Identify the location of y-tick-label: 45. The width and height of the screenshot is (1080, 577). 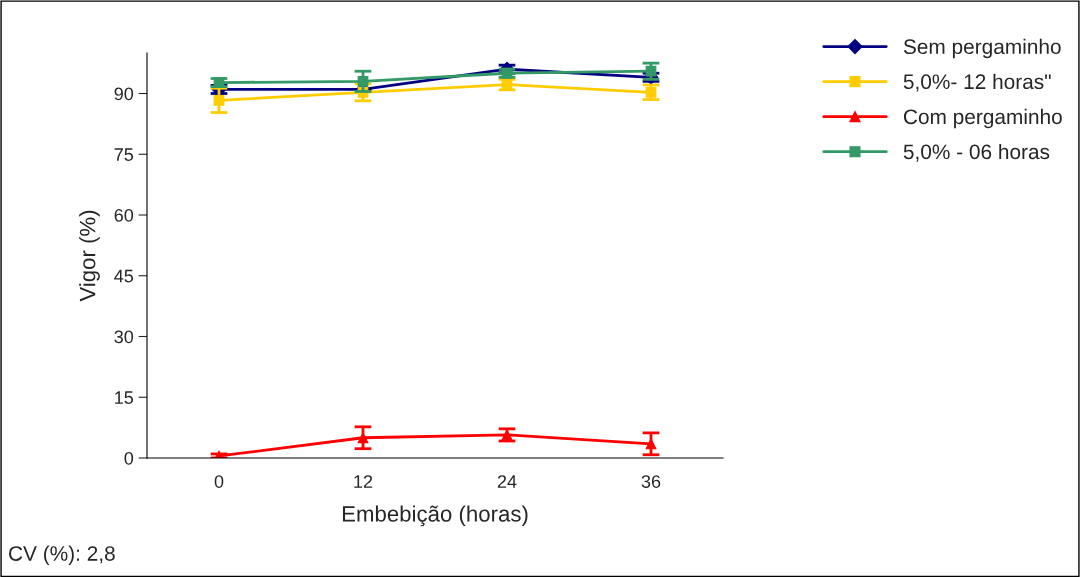
(124, 276).